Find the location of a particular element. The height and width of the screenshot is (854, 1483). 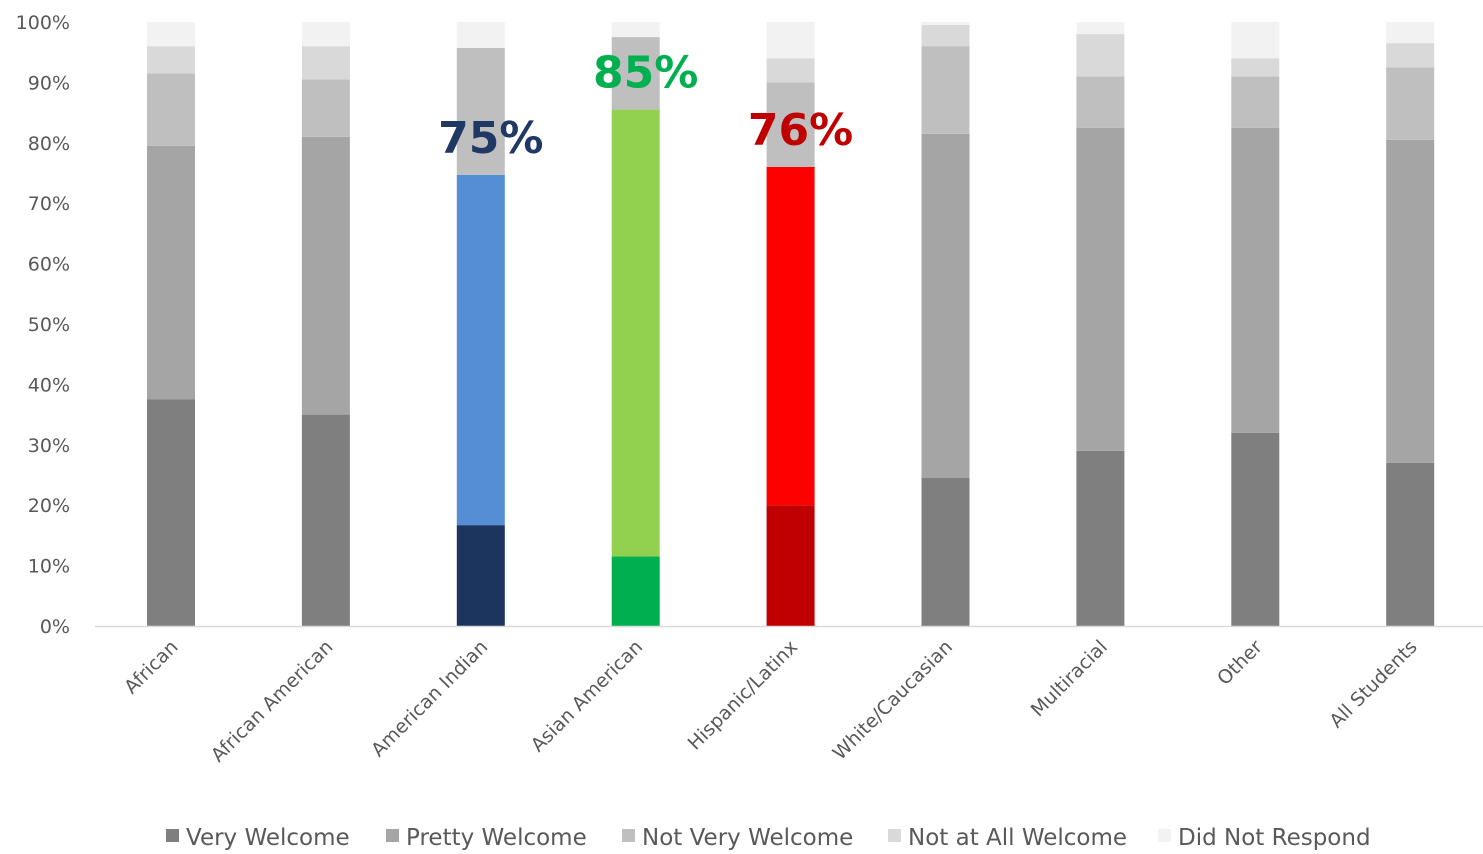

x-tick-label: White/Caucasian is located at coordinates (893, 700).